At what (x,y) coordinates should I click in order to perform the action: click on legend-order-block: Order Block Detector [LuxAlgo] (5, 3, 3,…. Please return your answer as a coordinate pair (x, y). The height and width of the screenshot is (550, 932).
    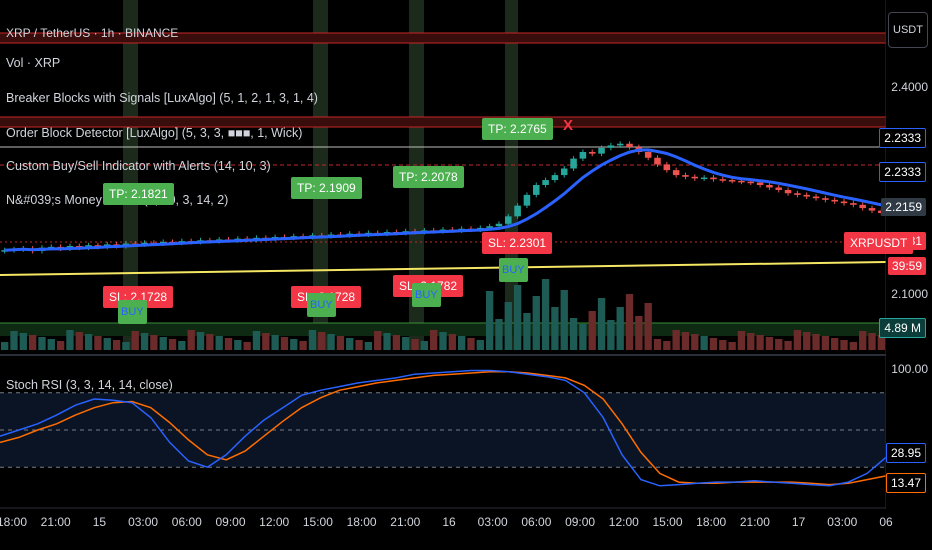
    Looking at the image, I should click on (154, 133).